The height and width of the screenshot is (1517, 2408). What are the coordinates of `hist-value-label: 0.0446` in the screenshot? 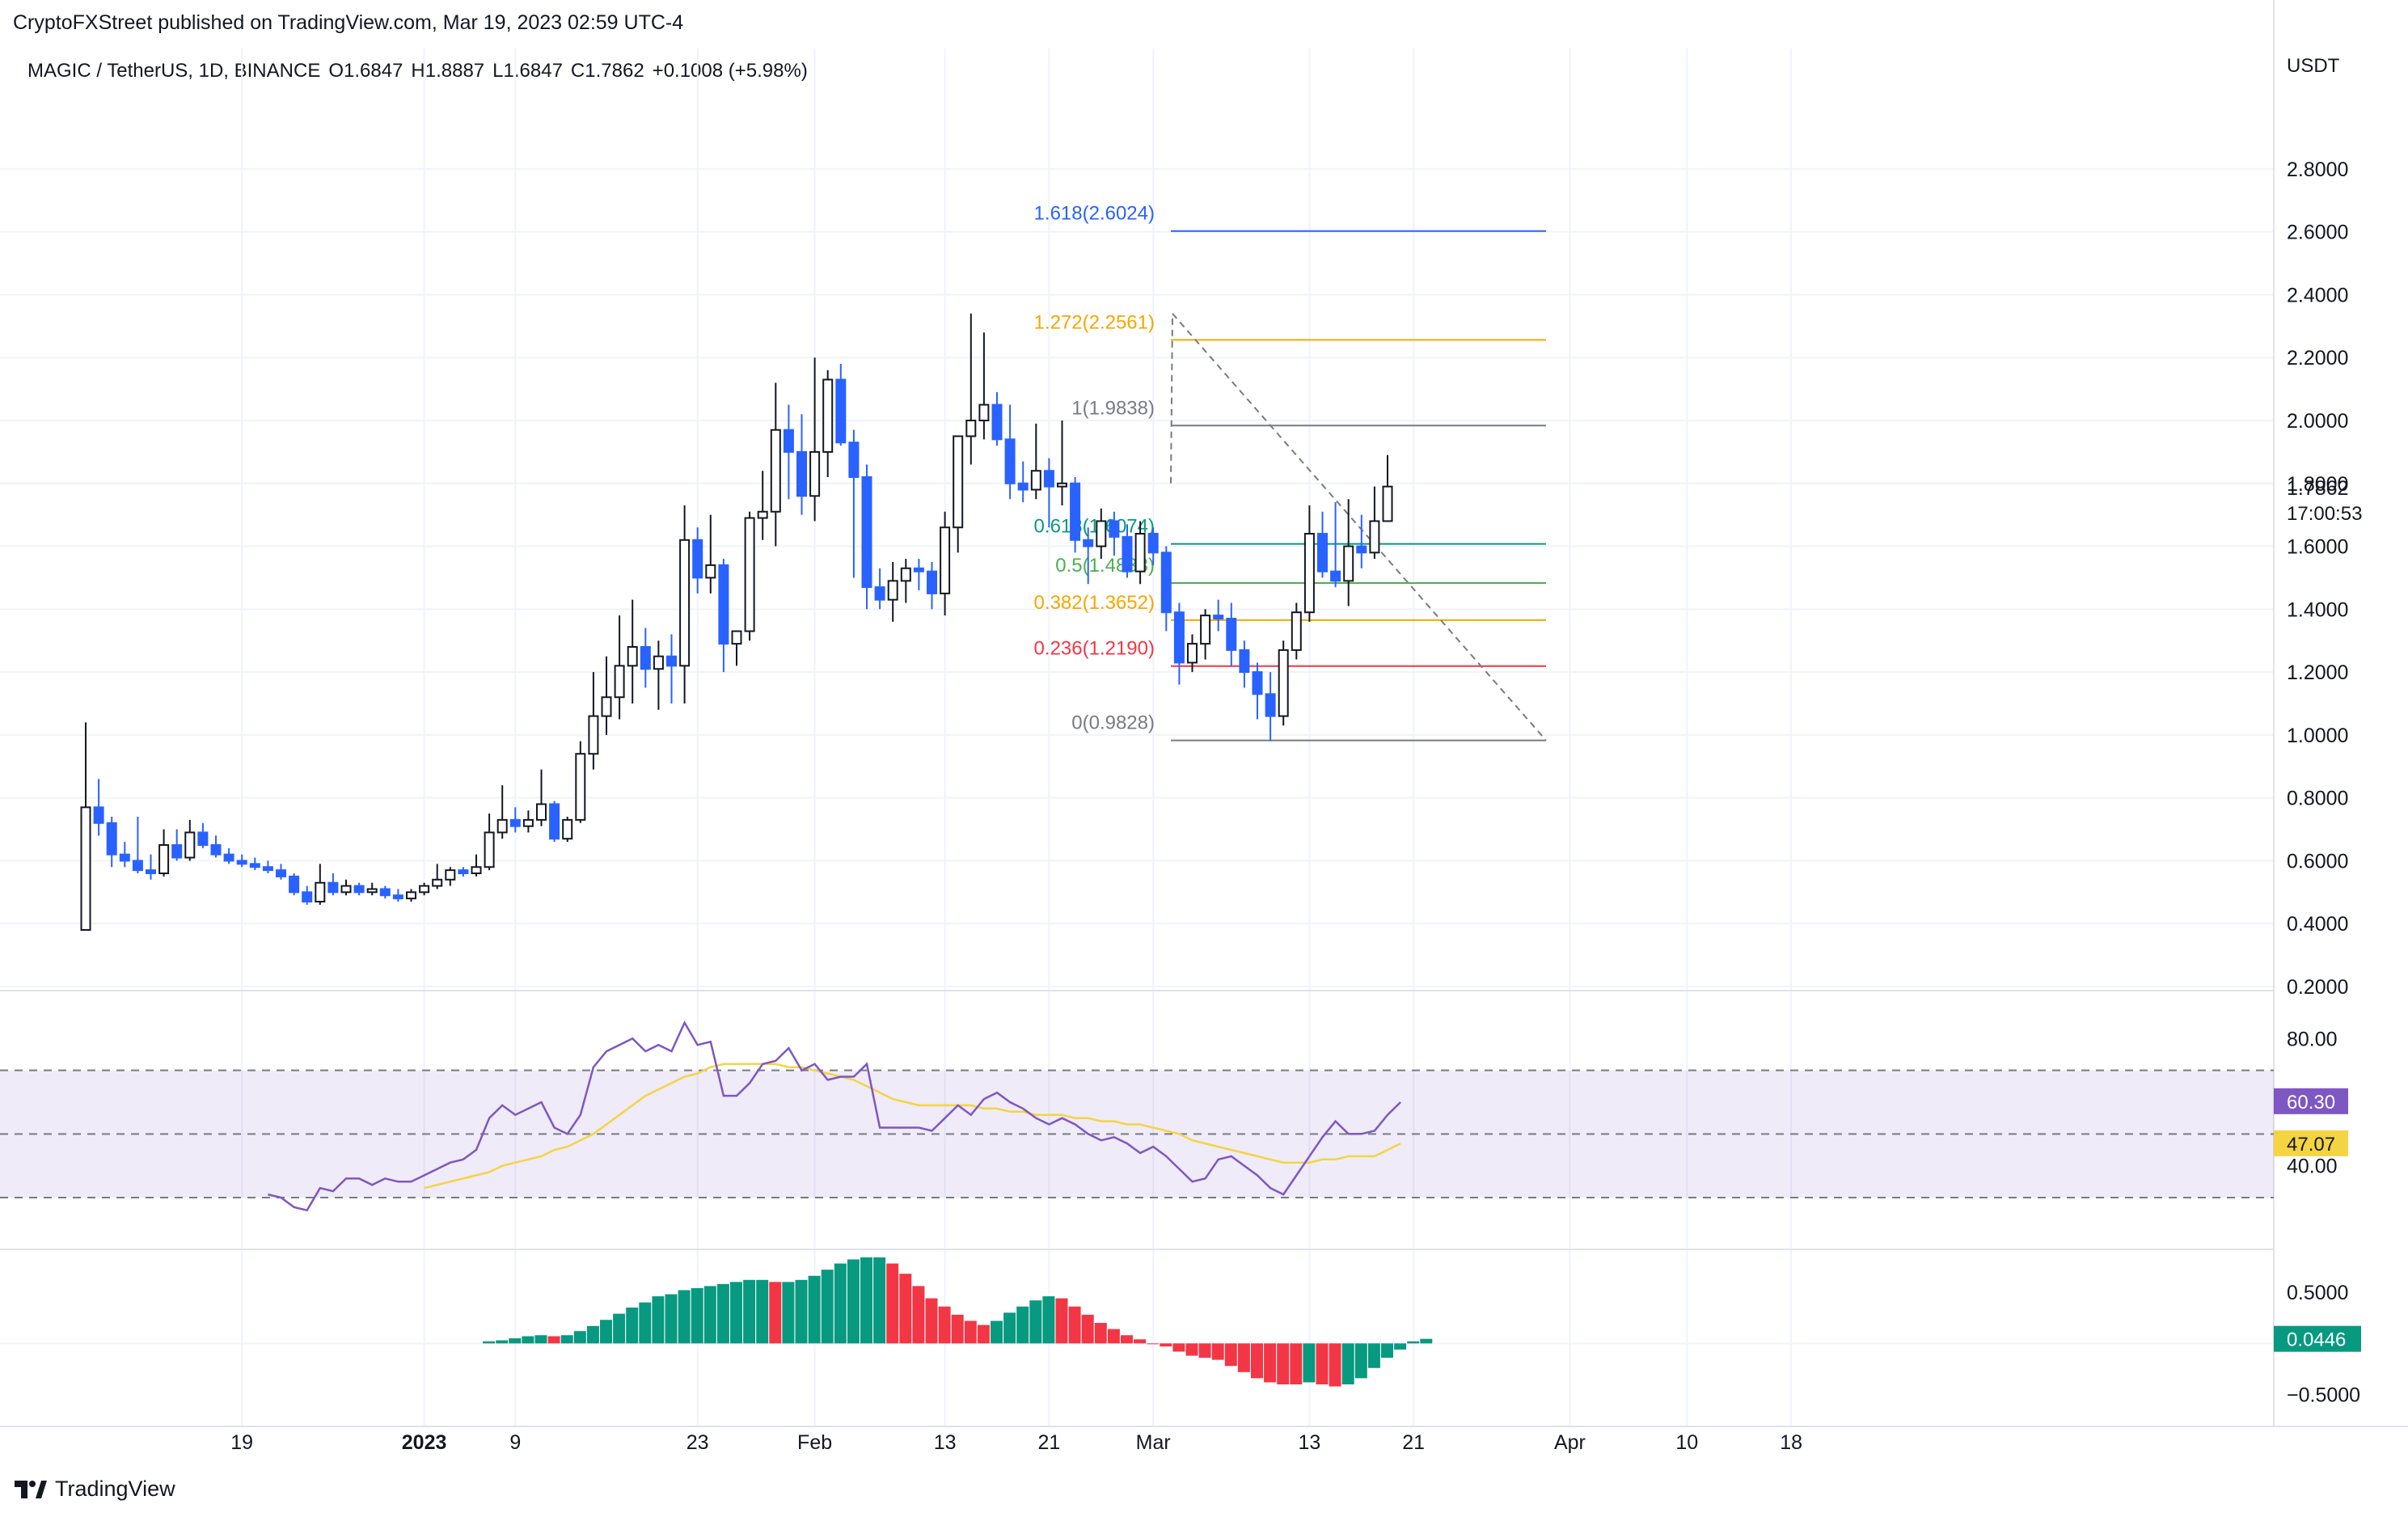 It's located at (2316, 1340).